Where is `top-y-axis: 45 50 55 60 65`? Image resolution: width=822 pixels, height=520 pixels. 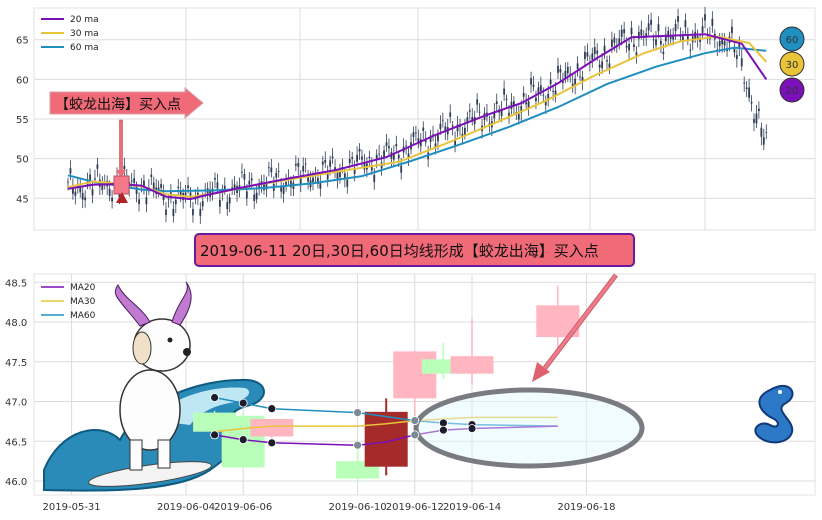
top-y-axis: 45 50 55 60 65 is located at coordinates (22, 121).